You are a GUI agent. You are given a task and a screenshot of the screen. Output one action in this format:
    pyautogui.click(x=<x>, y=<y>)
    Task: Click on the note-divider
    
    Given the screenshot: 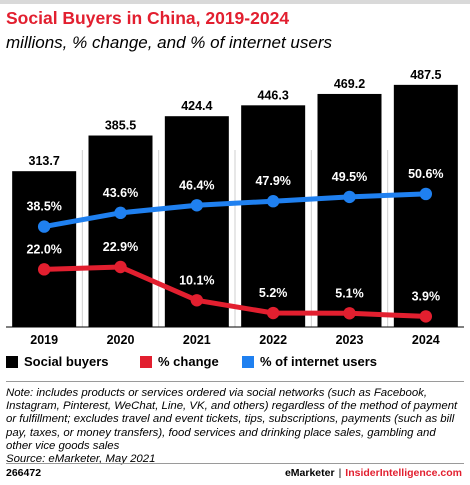 What is the action you would take?
    pyautogui.click(x=235, y=381)
    